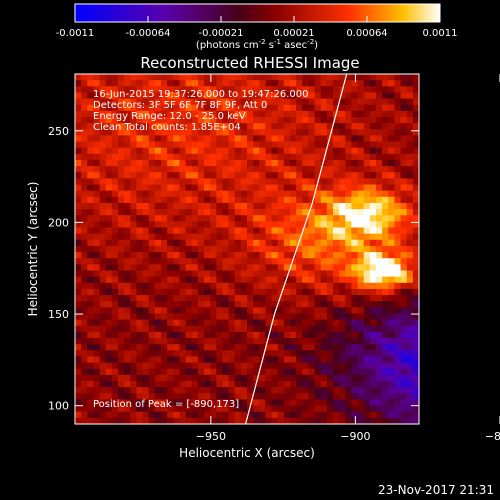  Describe the element at coordinates (296, 249) in the screenshot. I see `solar-limb-line` at that location.